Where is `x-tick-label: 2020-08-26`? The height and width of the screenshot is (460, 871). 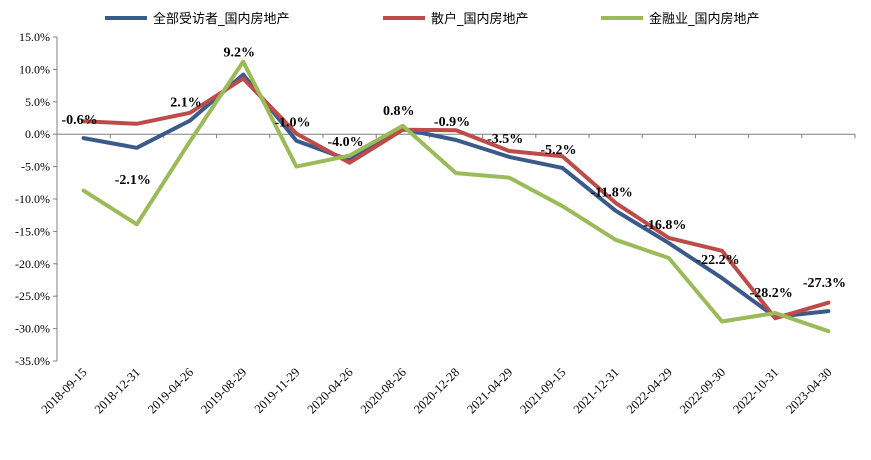 x-tick-label: 2020-08-26 is located at coordinates (383, 390).